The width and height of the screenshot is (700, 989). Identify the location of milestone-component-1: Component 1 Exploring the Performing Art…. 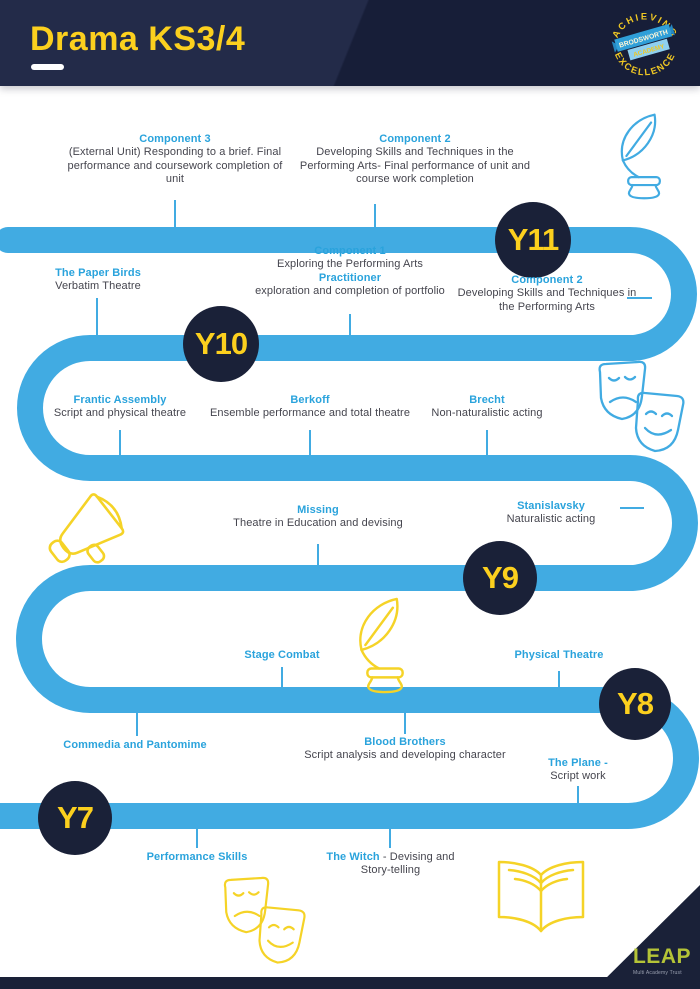
(350, 271).